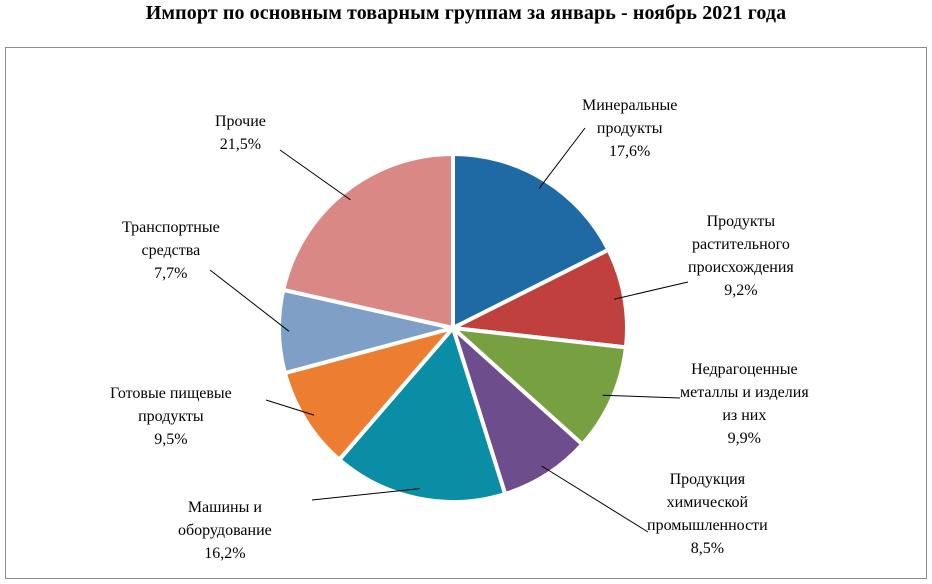 This screenshot has width=932, height=584. Describe the element at coordinates (741, 267) in the screenshot. I see `slice-label-line: происхождения` at that location.